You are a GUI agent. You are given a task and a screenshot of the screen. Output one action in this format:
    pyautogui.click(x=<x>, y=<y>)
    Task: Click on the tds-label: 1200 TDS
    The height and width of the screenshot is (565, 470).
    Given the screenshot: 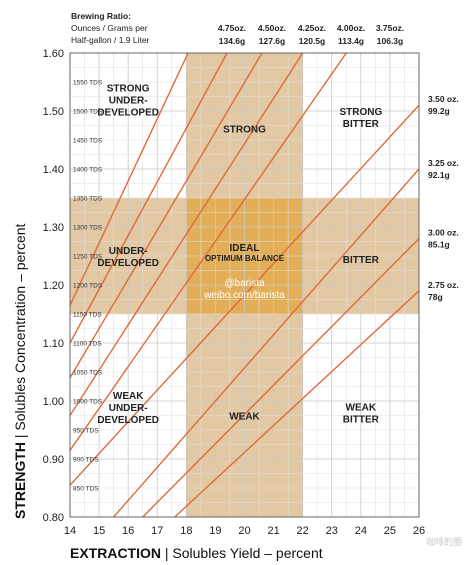 What is the action you would take?
    pyautogui.click(x=88, y=286)
    